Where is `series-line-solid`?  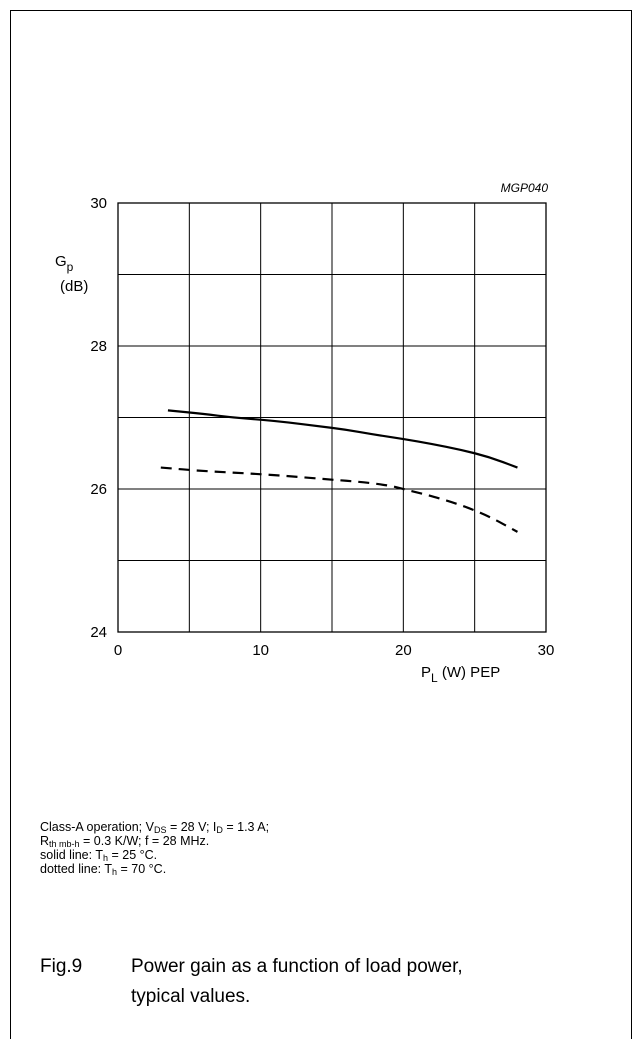 series-line-solid is located at coordinates (342, 439).